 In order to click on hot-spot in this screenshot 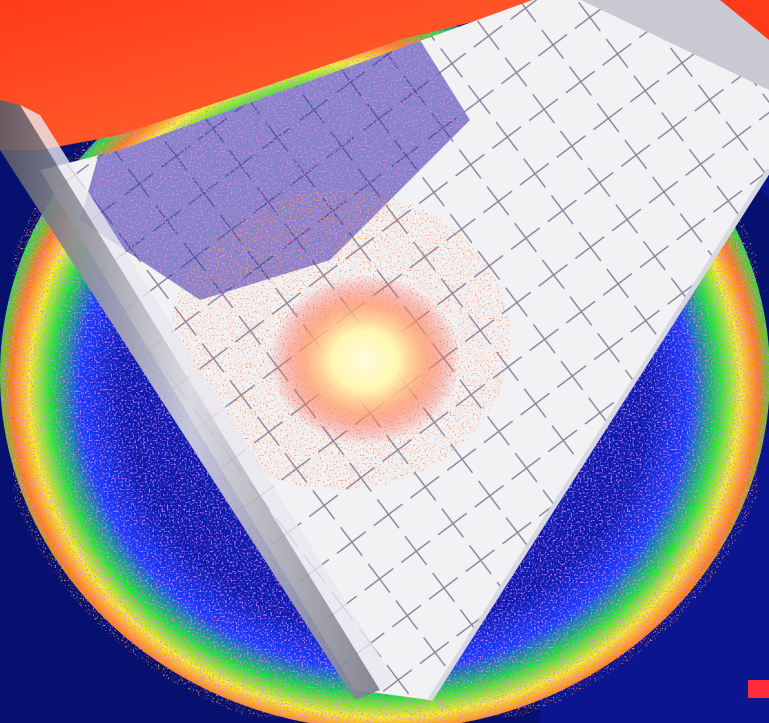, I will do `click(365, 360)`.